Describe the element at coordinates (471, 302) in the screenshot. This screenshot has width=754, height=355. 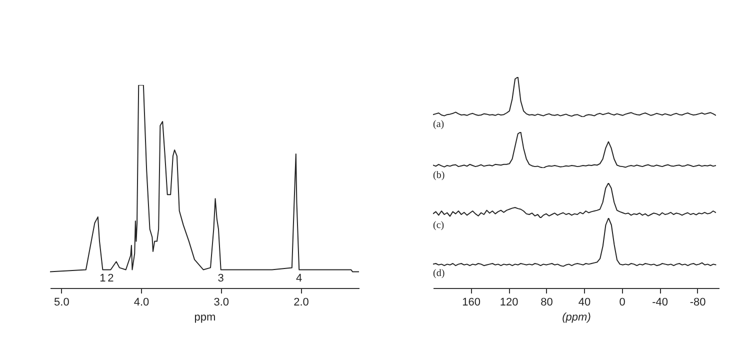
I see `x-tick-label: 160` at that location.